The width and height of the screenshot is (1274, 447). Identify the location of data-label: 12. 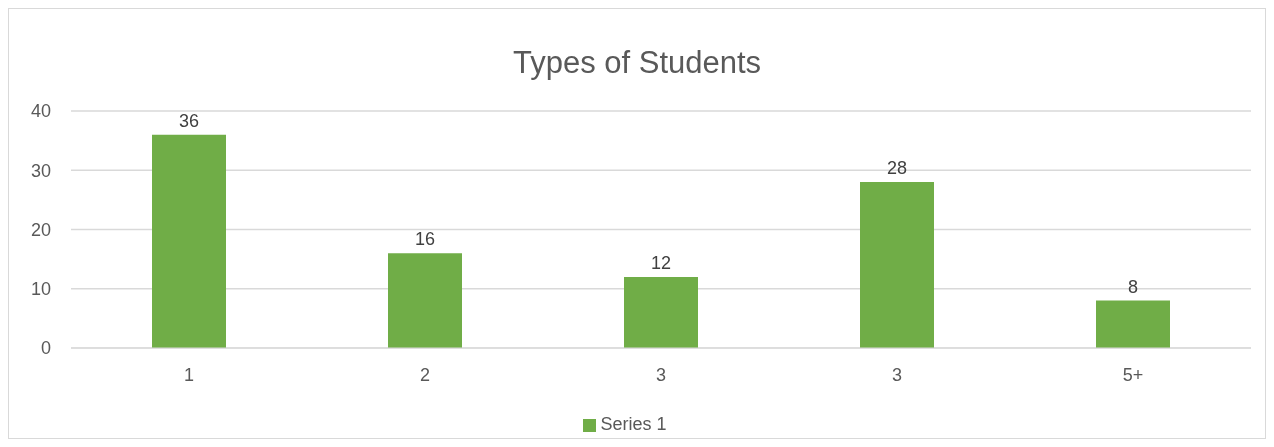
(661, 262).